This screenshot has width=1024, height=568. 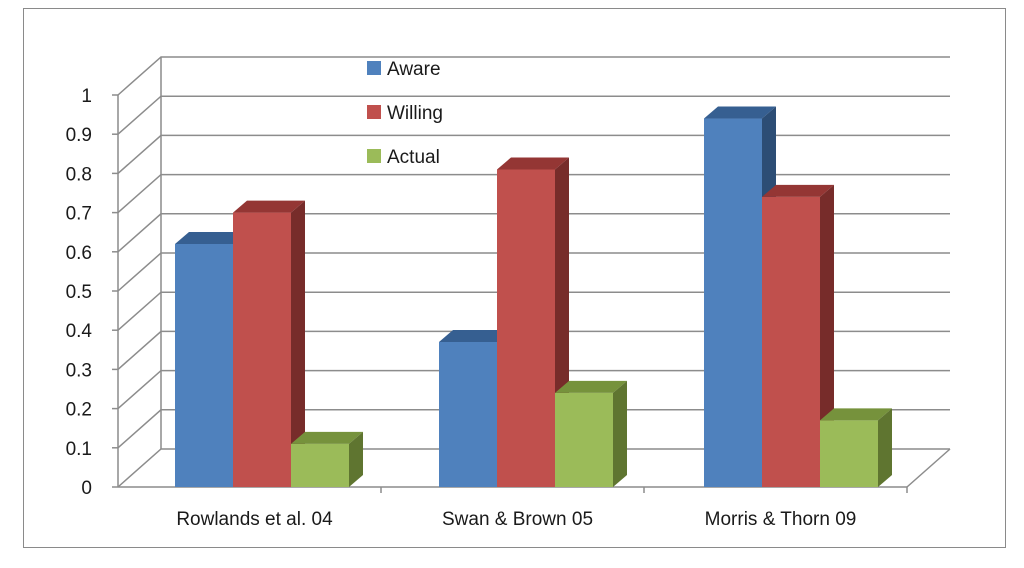 I want to click on legend-label-aware: Aware, so click(x=414, y=69).